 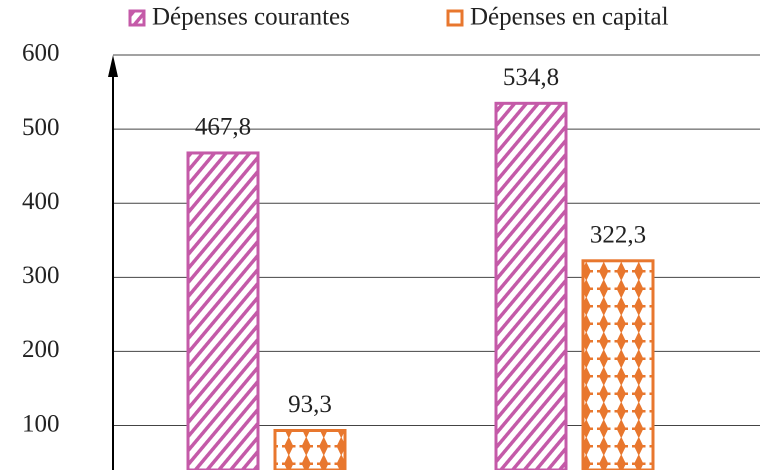 I want to click on y-tick-label: 300, so click(x=41, y=275).